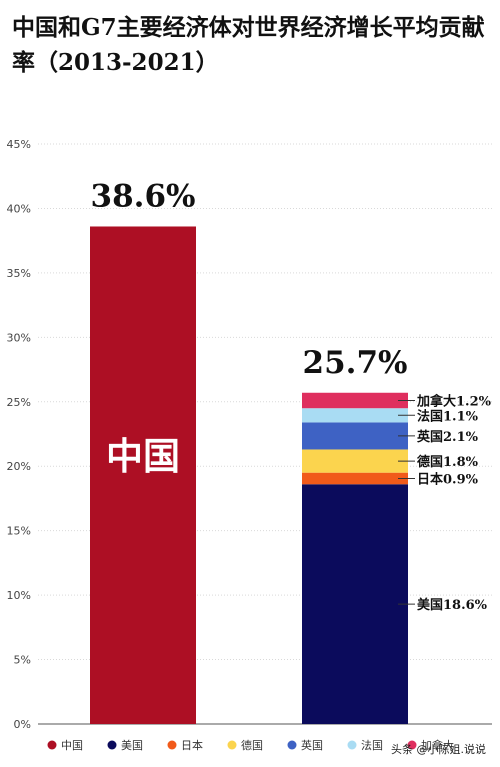 Image resolution: width=500 pixels, height=767 pixels. What do you see at coordinates (52, 745) in the screenshot?
I see `legend-marker-中国` at bounding box center [52, 745].